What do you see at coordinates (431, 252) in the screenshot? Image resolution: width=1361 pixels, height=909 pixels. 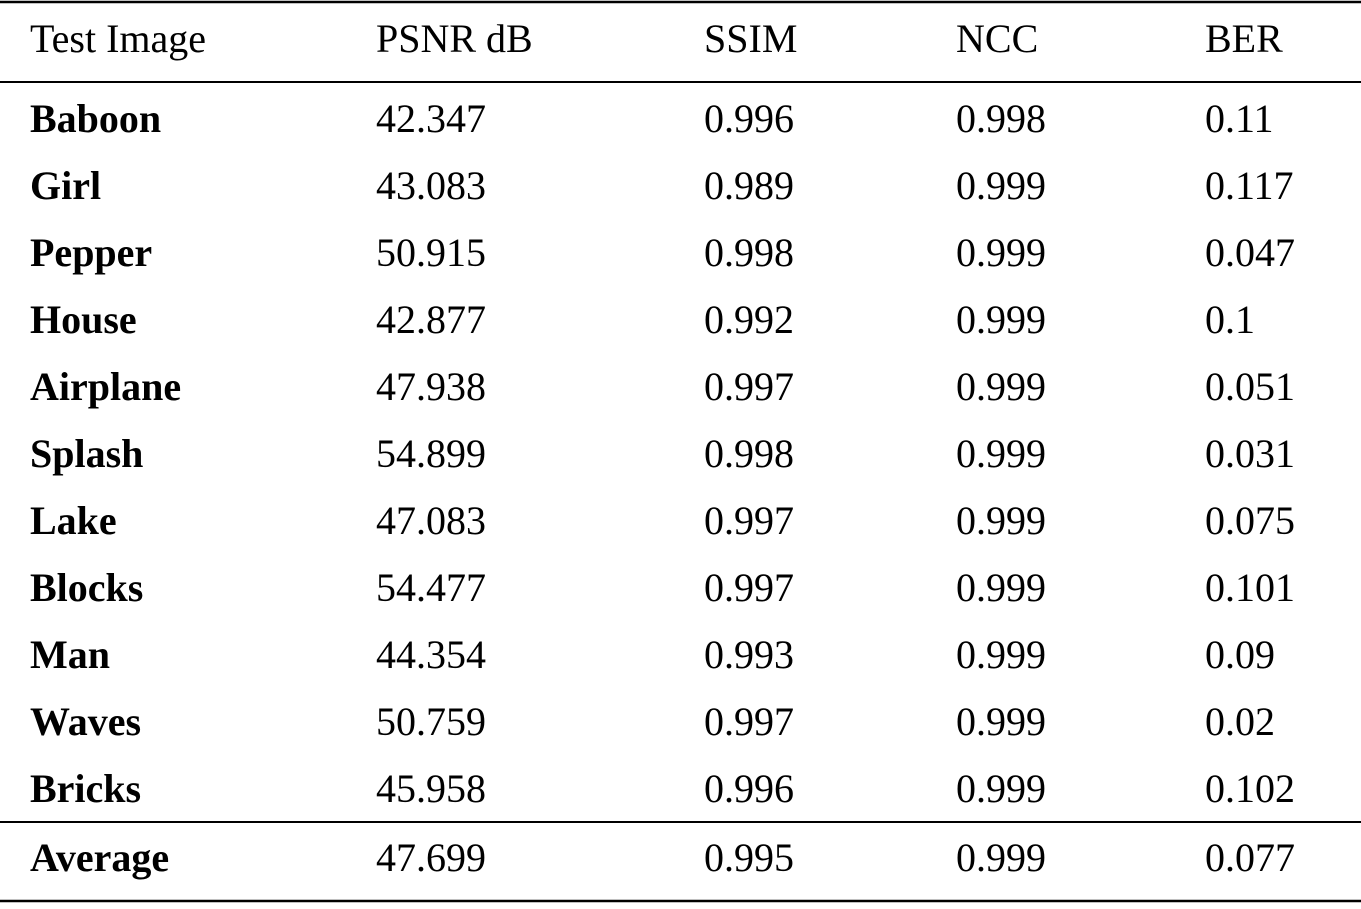 I see `cell: 50.915` at bounding box center [431, 252].